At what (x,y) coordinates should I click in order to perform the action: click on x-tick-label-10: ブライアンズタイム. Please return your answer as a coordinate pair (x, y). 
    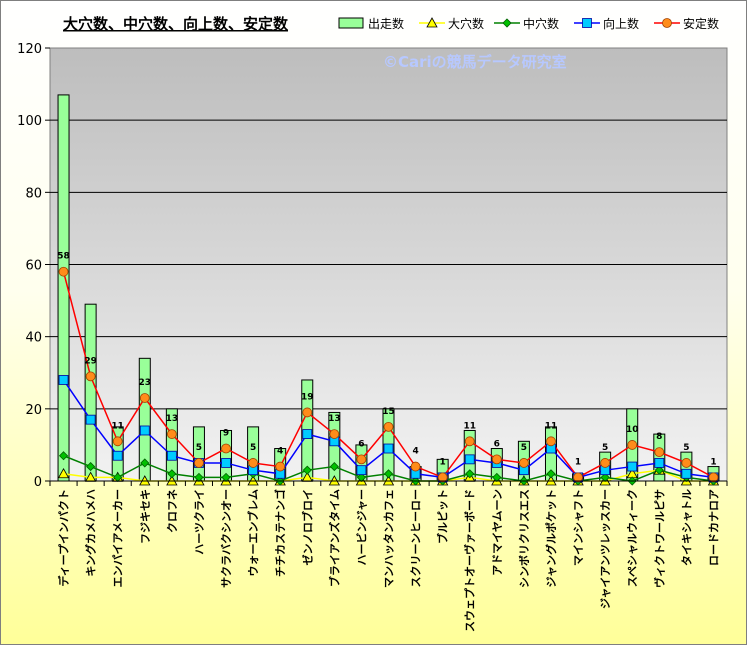
    Looking at the image, I should click on (334, 538).